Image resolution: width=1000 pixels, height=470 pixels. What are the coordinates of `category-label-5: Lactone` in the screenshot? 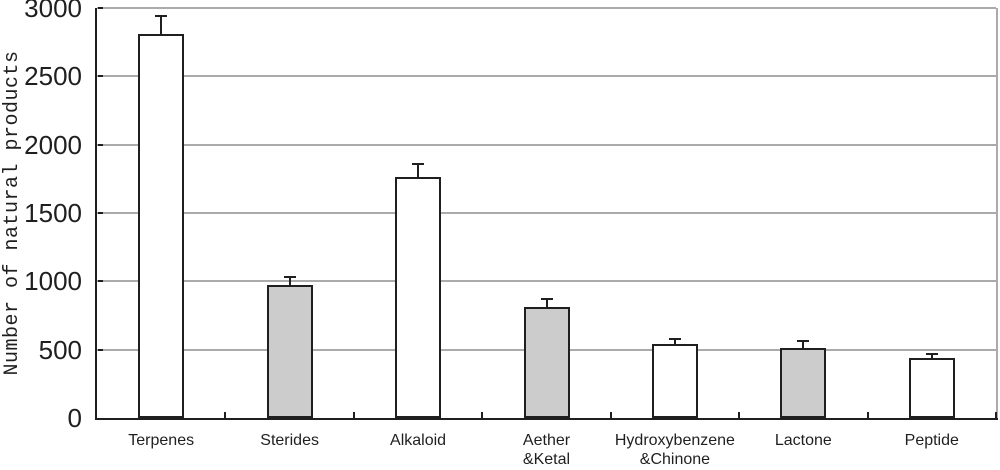 It's located at (803, 440).